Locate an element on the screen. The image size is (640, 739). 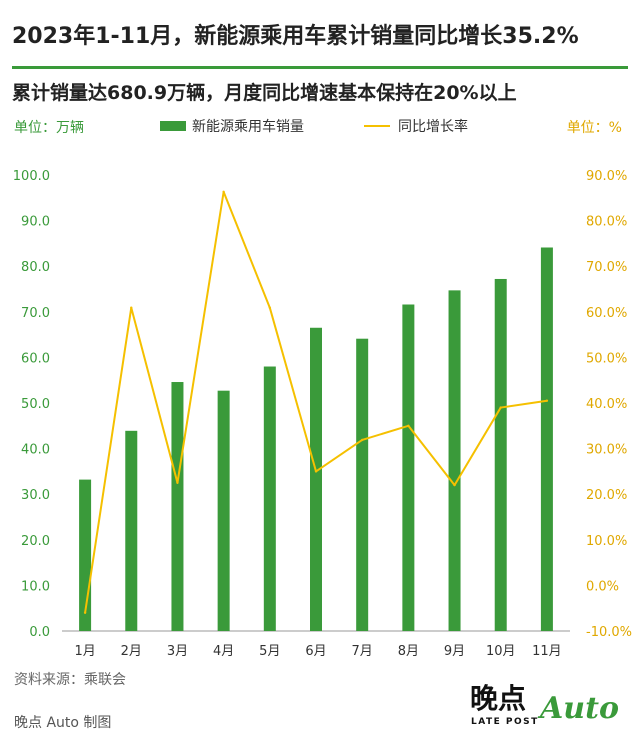
x-tick-label: 2月 is located at coordinates (131, 651).